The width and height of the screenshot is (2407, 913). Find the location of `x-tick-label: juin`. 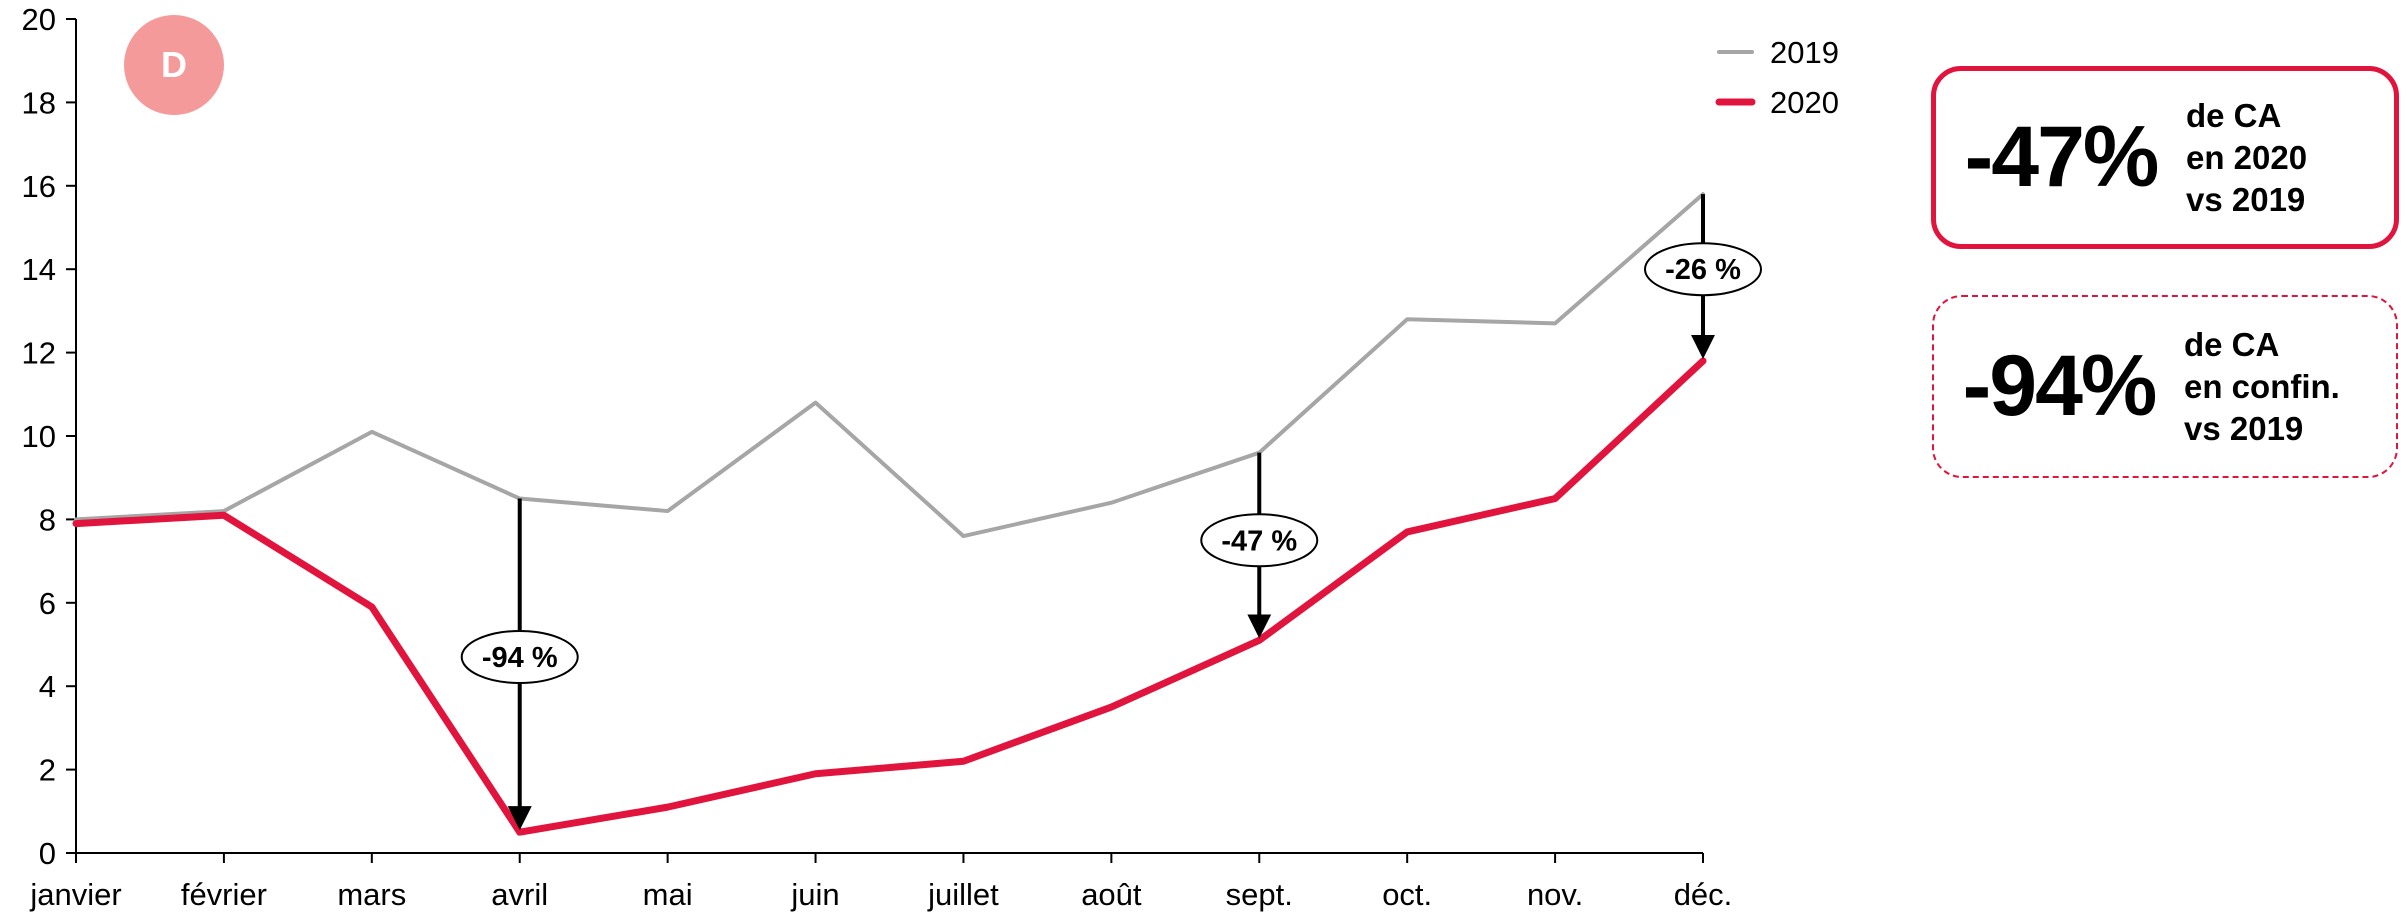

x-tick-label: juin is located at coordinates (814, 894).